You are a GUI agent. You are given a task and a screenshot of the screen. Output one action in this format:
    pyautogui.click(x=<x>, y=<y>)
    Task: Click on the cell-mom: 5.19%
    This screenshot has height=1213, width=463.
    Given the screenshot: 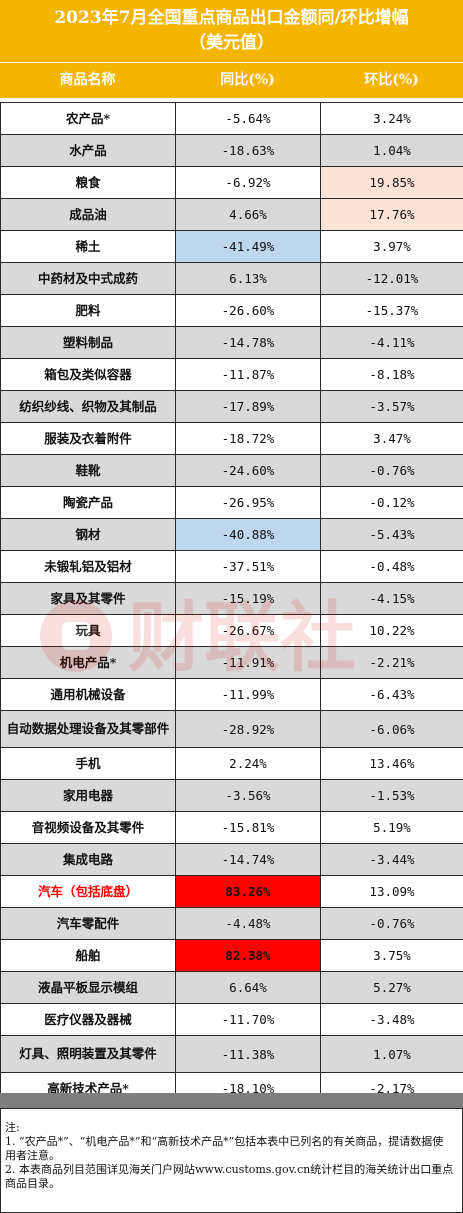 What is the action you would take?
    pyautogui.click(x=391, y=827)
    